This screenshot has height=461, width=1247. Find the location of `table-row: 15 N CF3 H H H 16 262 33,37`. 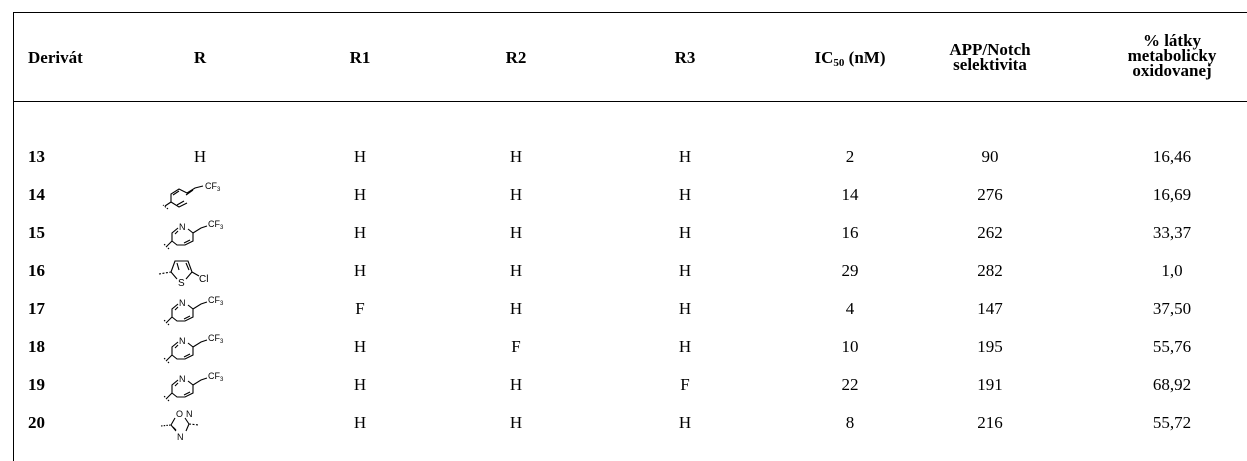

table-row: 15 N CF3 H H H 16 262 33,37 is located at coordinates (623, 233).